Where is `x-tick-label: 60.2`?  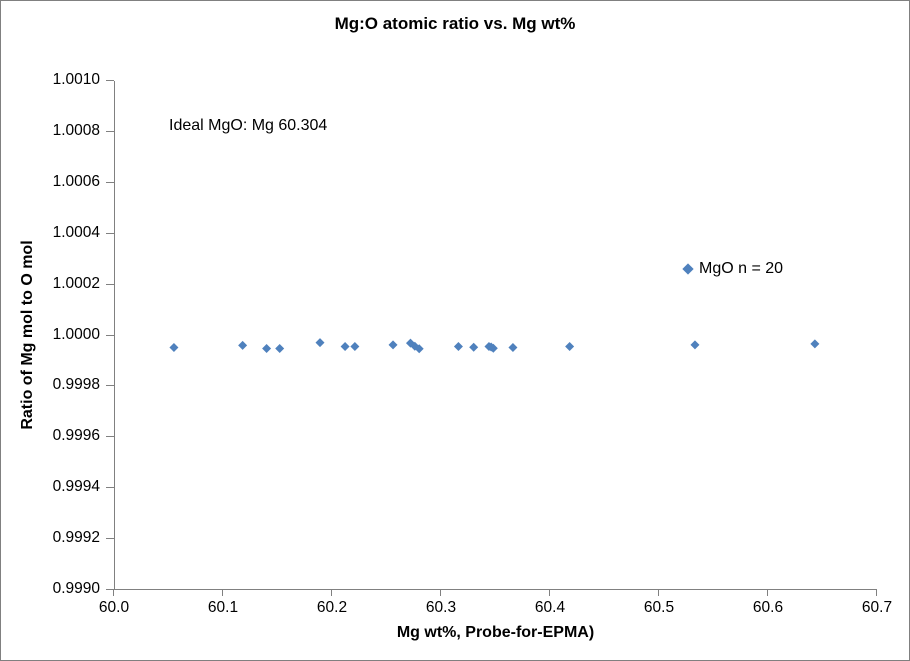
x-tick-label: 60.2 is located at coordinates (332, 607).